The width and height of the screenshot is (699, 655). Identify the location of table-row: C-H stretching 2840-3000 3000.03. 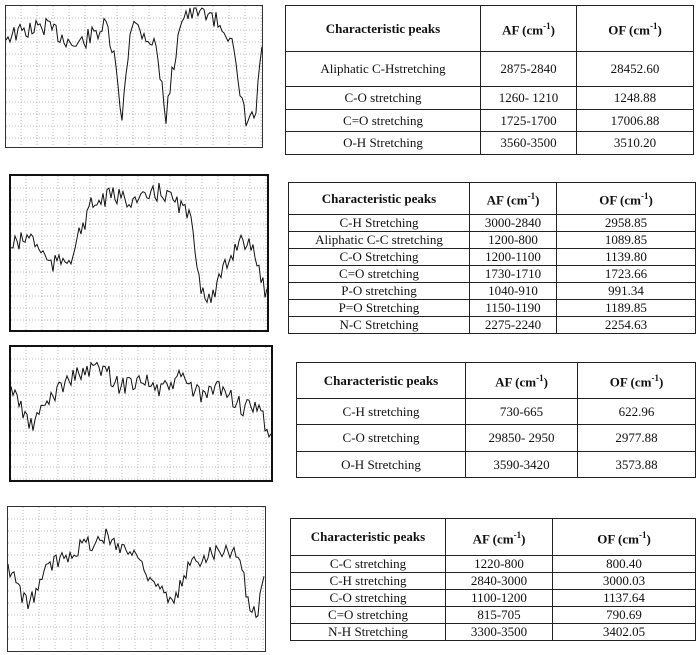
(493, 581).